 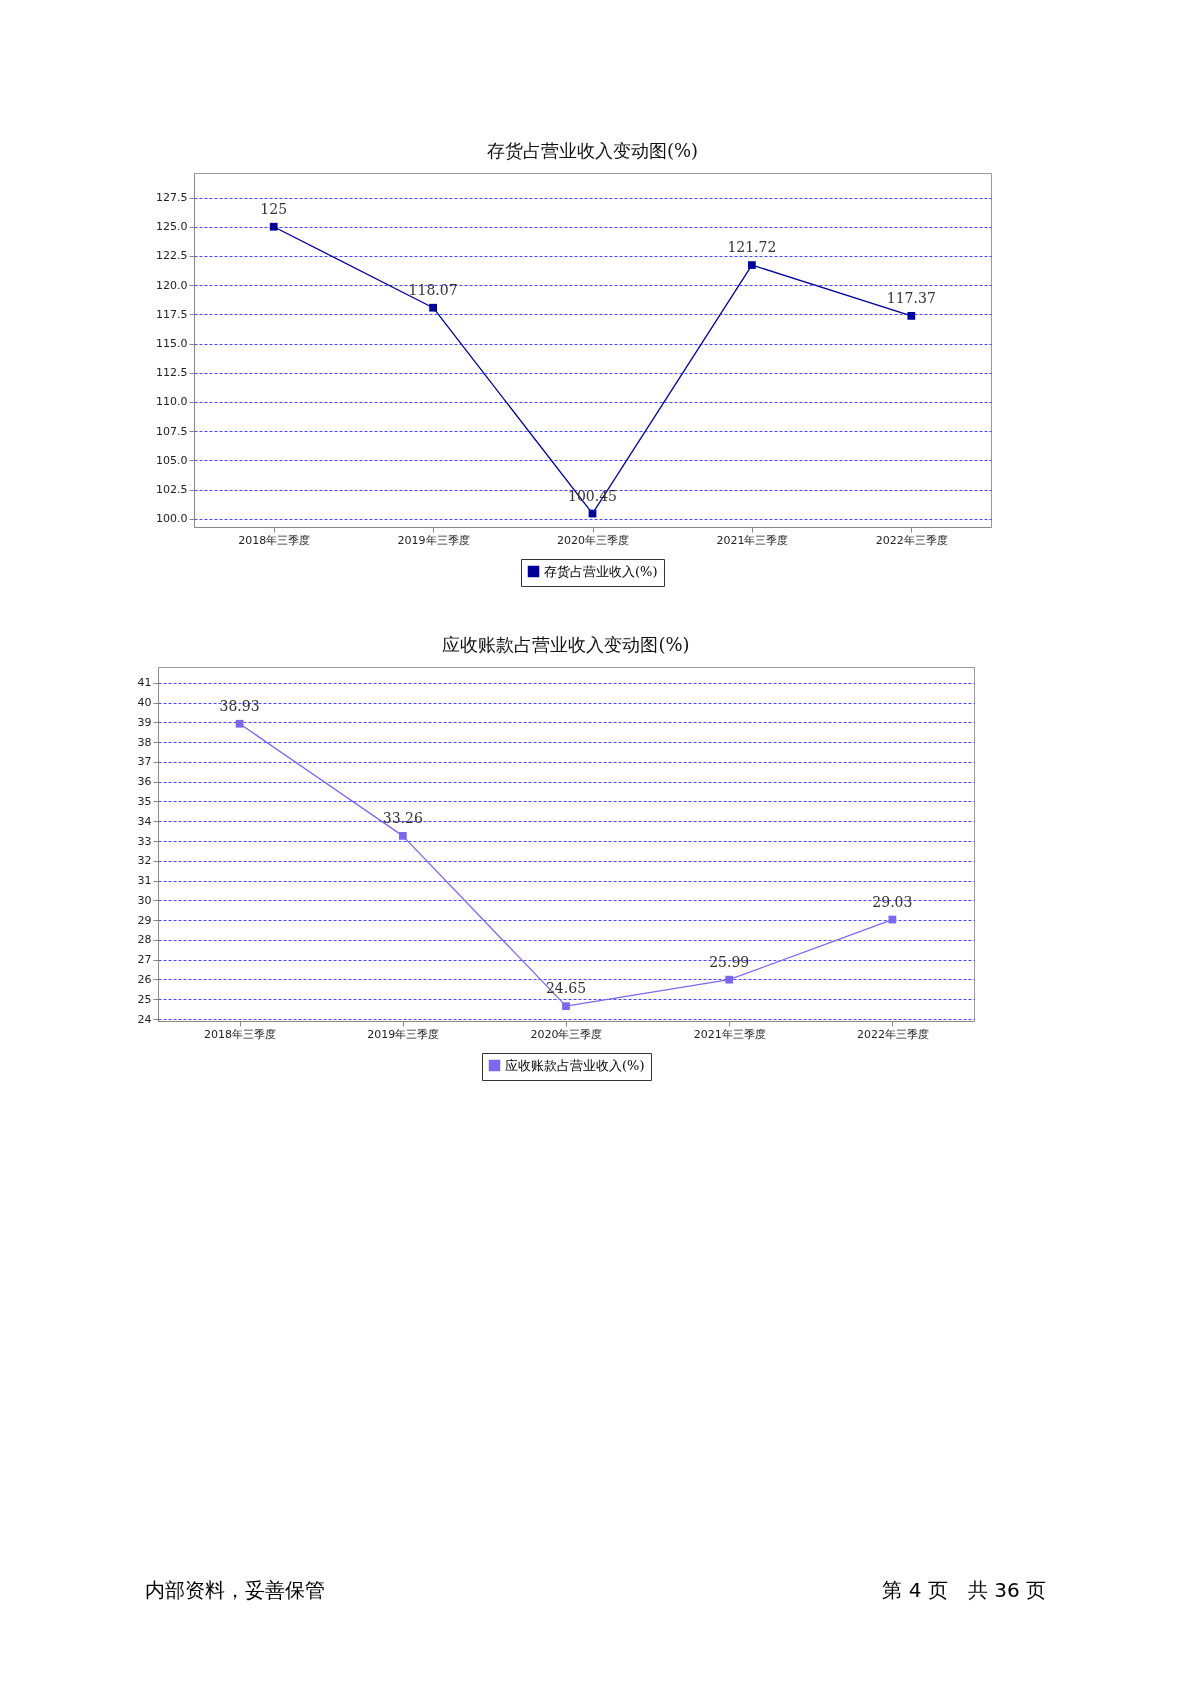 I want to click on y-tick-label: 33, so click(x=144, y=841).